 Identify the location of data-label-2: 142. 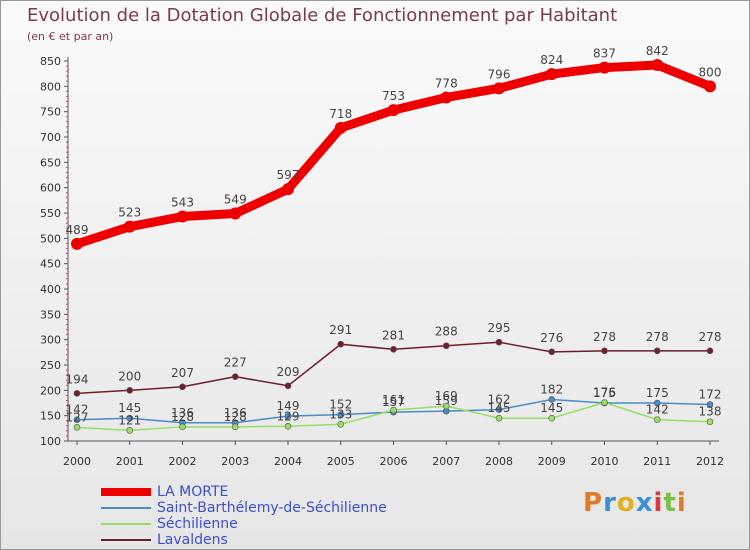
(657, 410).